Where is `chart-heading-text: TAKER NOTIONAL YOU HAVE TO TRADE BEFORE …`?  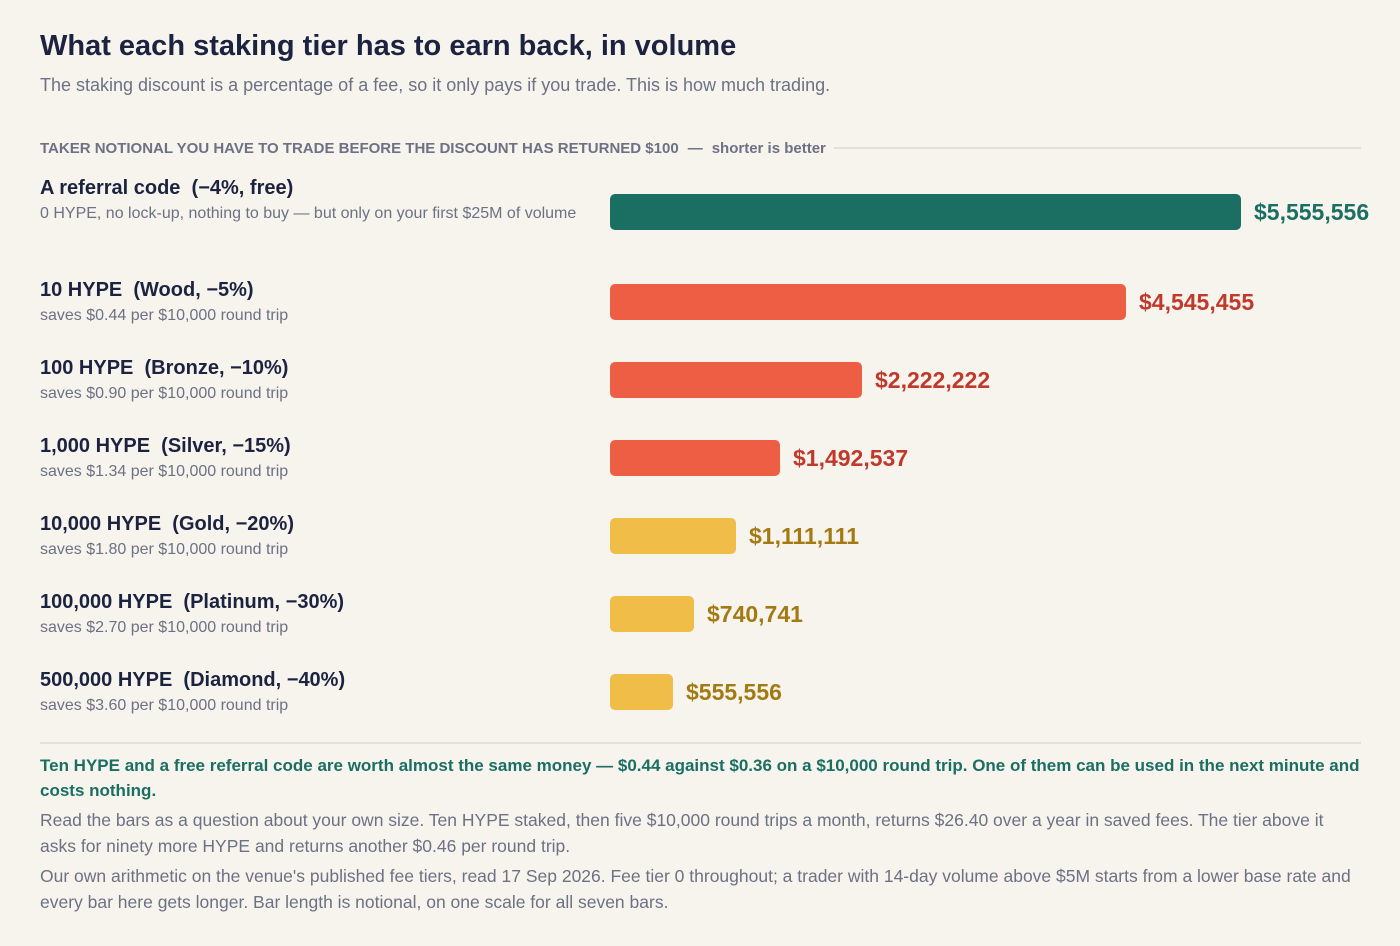 chart-heading-text: TAKER NOTIONAL YOU HAVE TO TRADE BEFORE … is located at coordinates (359, 148).